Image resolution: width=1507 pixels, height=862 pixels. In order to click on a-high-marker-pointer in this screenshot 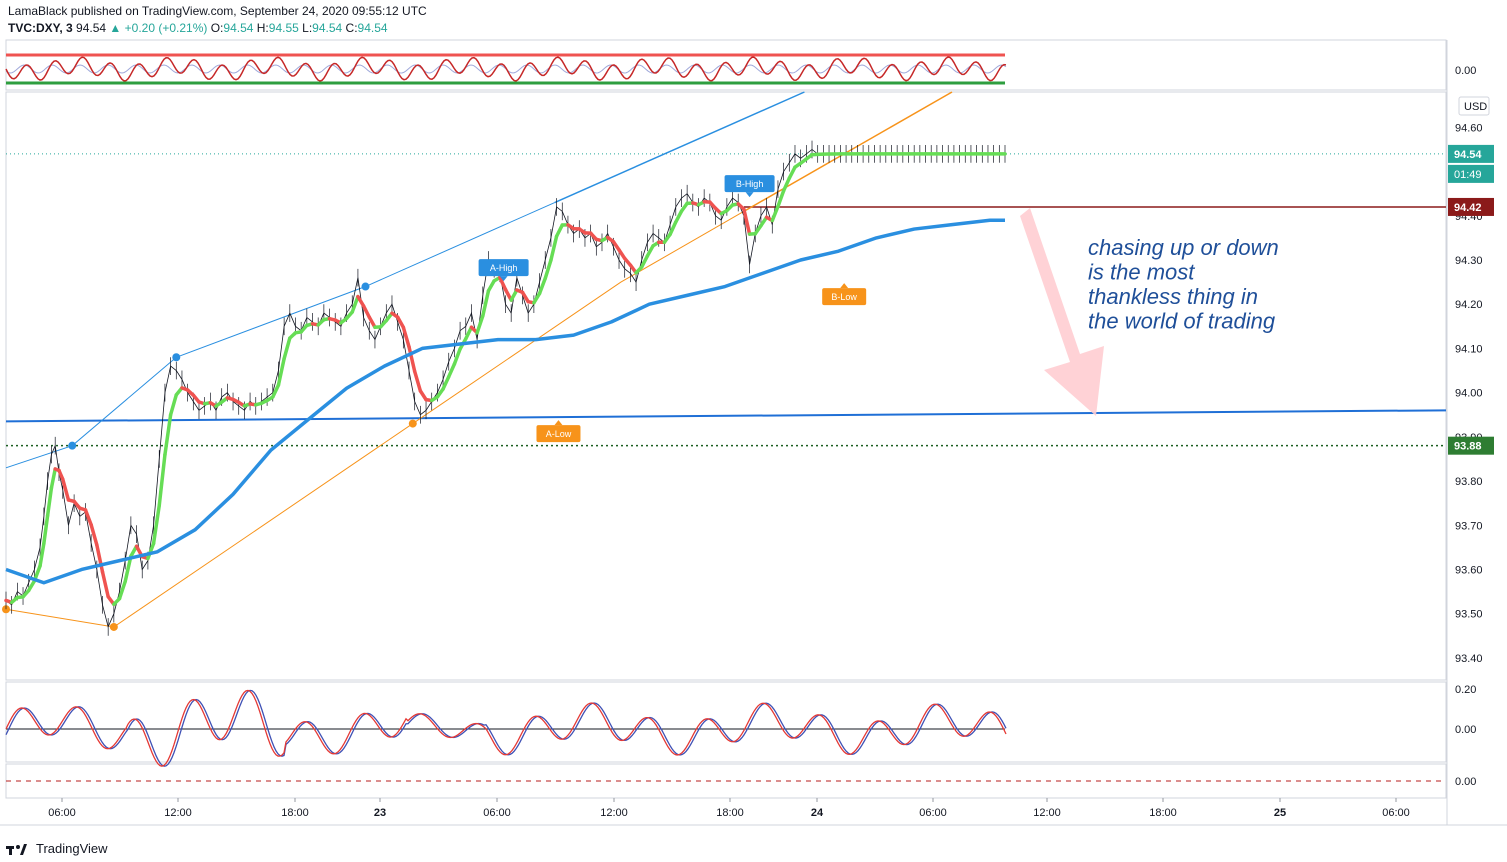, I will do `click(503, 279)`.